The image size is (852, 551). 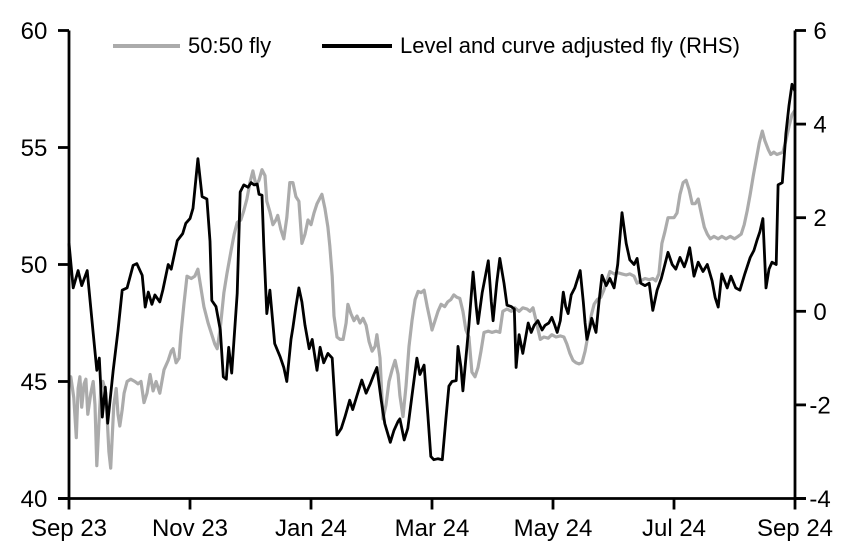 What do you see at coordinates (34, 265) in the screenshot?
I see `svg-text: 50` at bounding box center [34, 265].